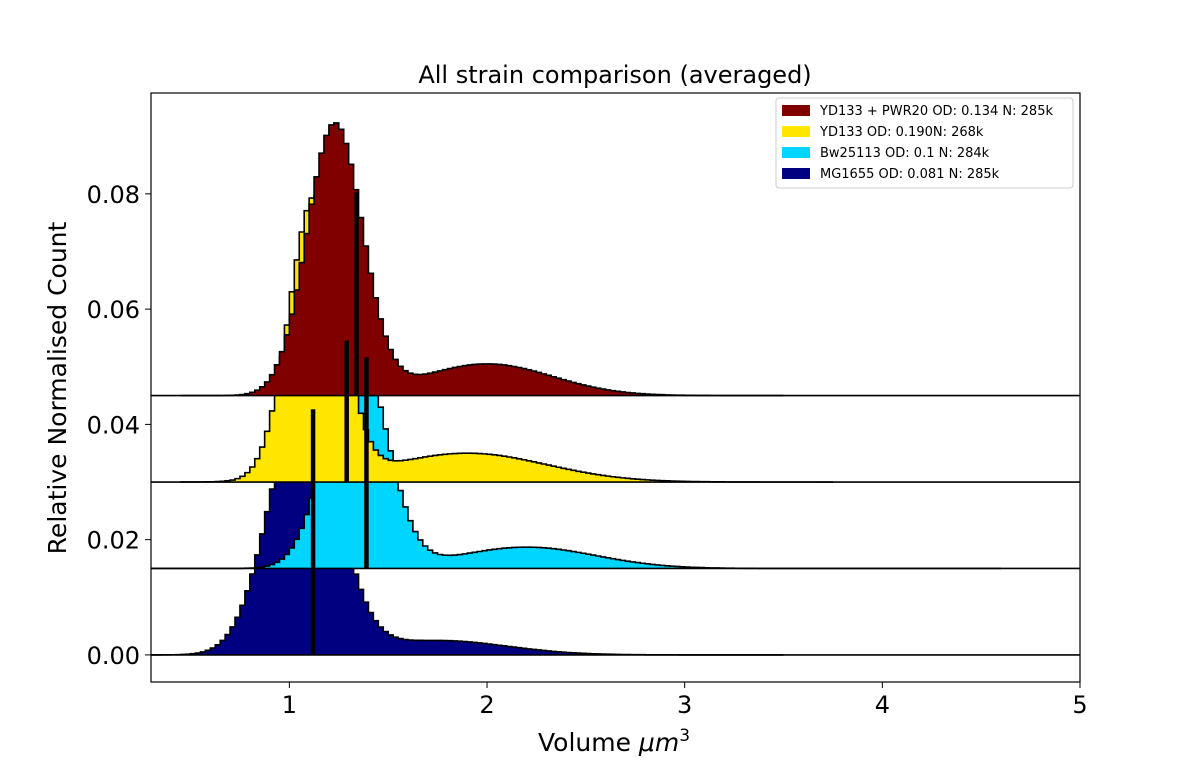  What do you see at coordinates (57, 387) in the screenshot?
I see `y-axis-label: Relative Normalised Count` at bounding box center [57, 387].